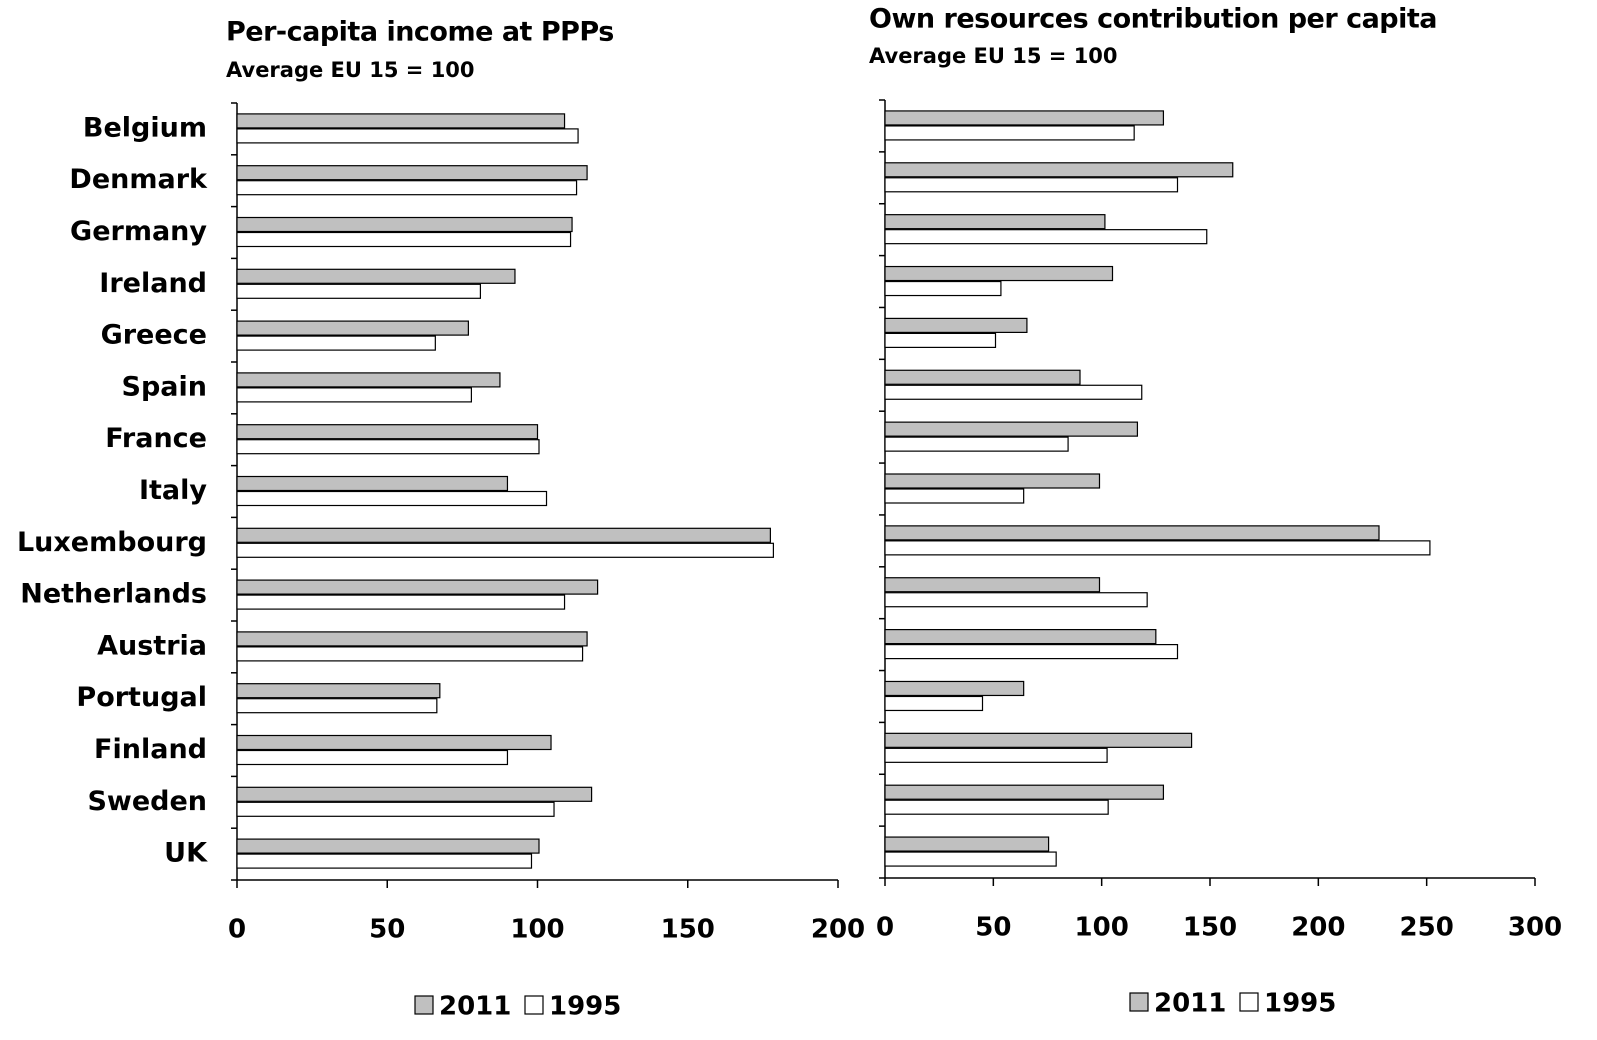 This screenshot has width=1597, height=1040. What do you see at coordinates (186, 853) in the screenshot?
I see `category-label: UK` at bounding box center [186, 853].